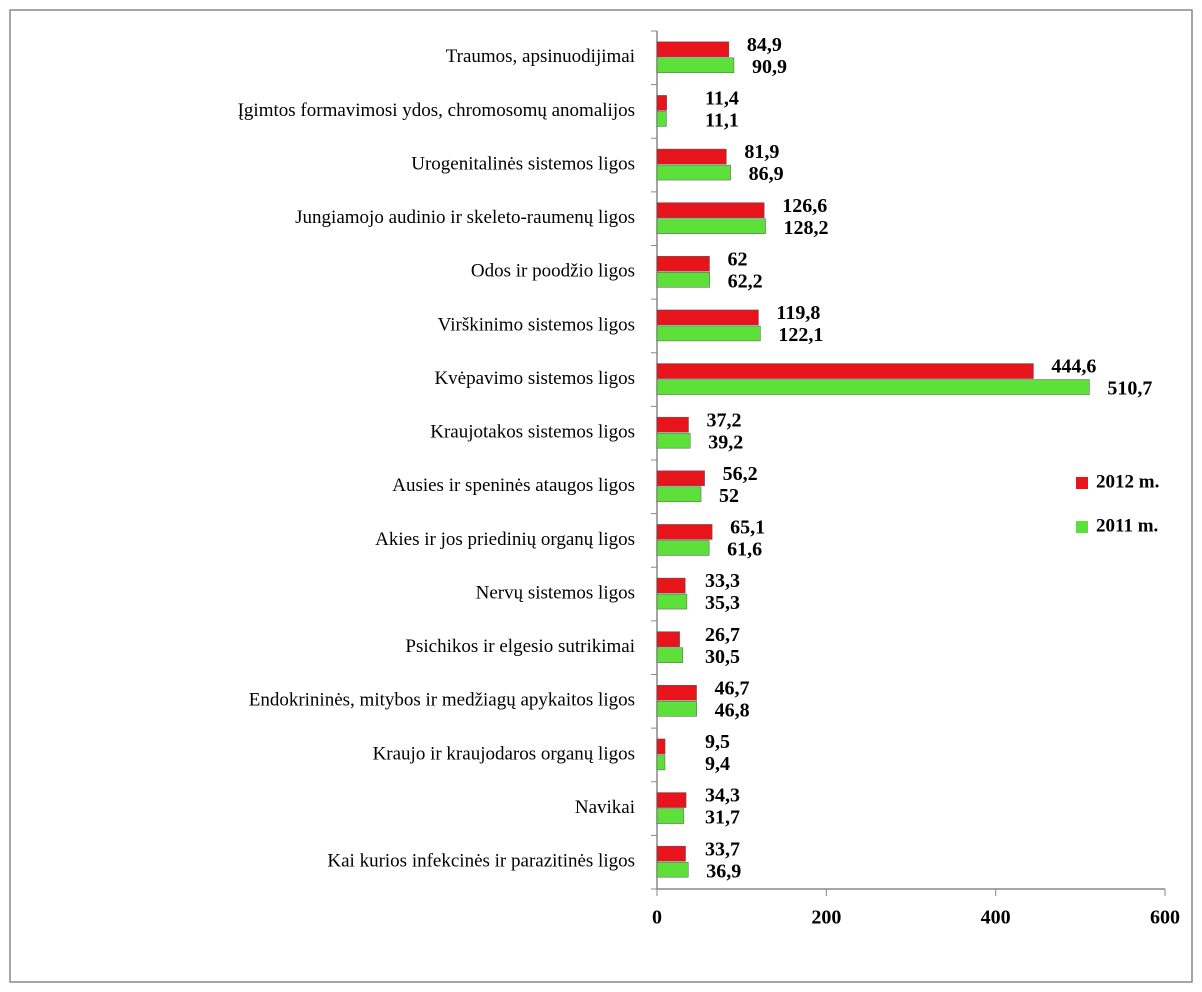  I want to click on legend-label: 2012 m., so click(1127, 481).